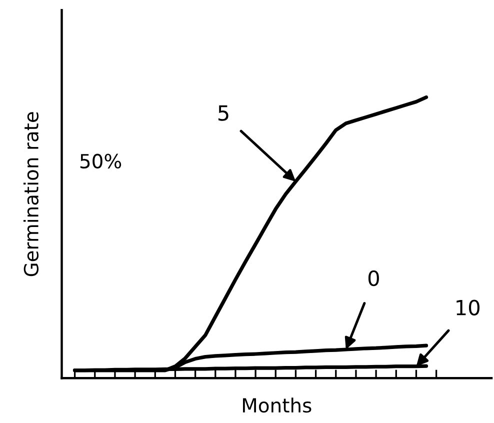 The height and width of the screenshot is (423, 494). What do you see at coordinates (223, 113) in the screenshot?
I see `annotation: 5` at bounding box center [223, 113].